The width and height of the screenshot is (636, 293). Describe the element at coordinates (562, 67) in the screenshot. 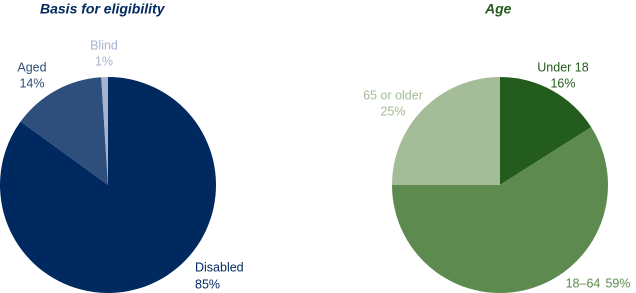

I see `slice-label: Under 18` at that location.